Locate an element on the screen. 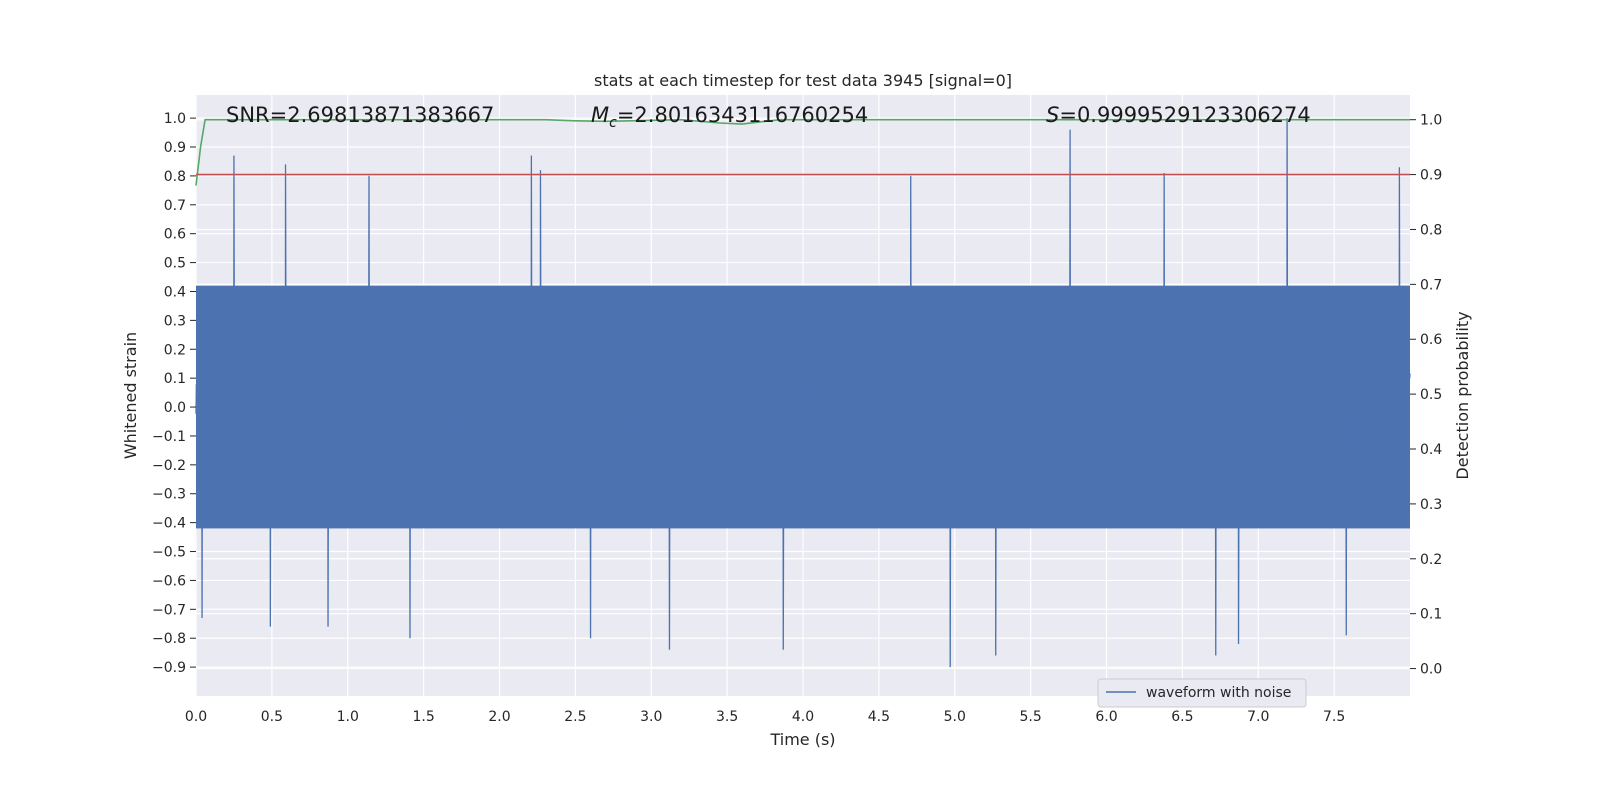  legend: waveform with noise is located at coordinates (1202, 693).